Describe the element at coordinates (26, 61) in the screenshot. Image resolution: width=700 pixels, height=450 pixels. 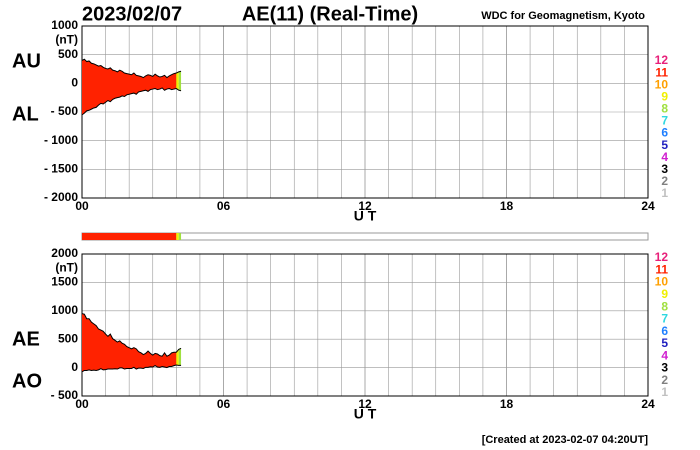
I see `series-name: AU` at that location.